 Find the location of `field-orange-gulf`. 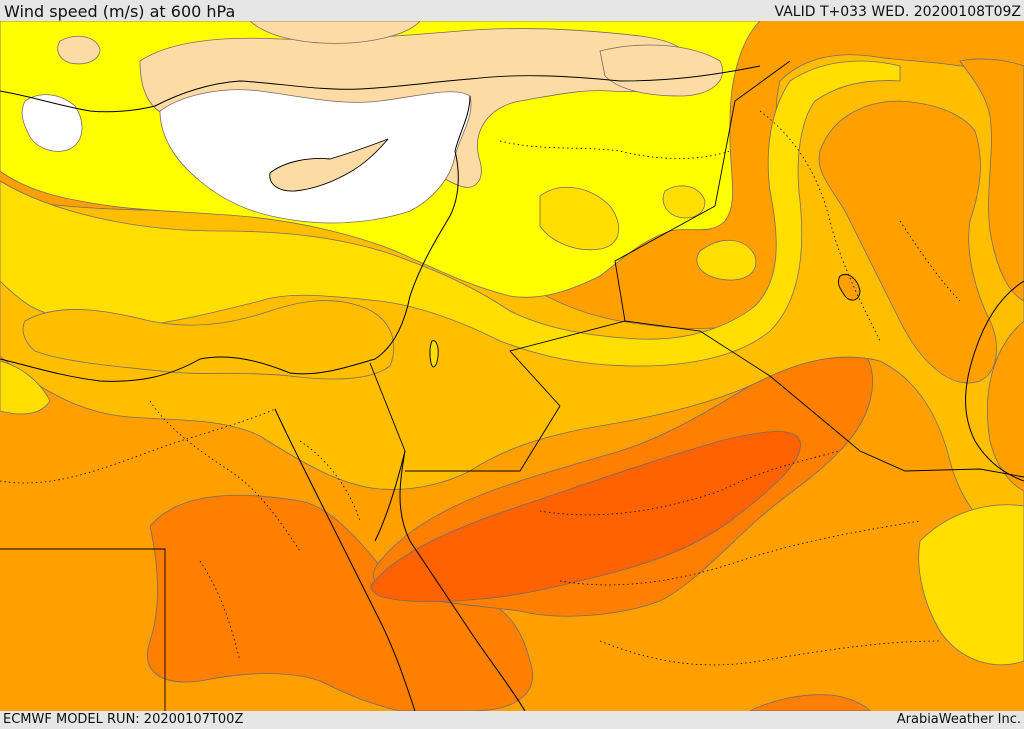

field-orange-gulf is located at coordinates (991, 180).